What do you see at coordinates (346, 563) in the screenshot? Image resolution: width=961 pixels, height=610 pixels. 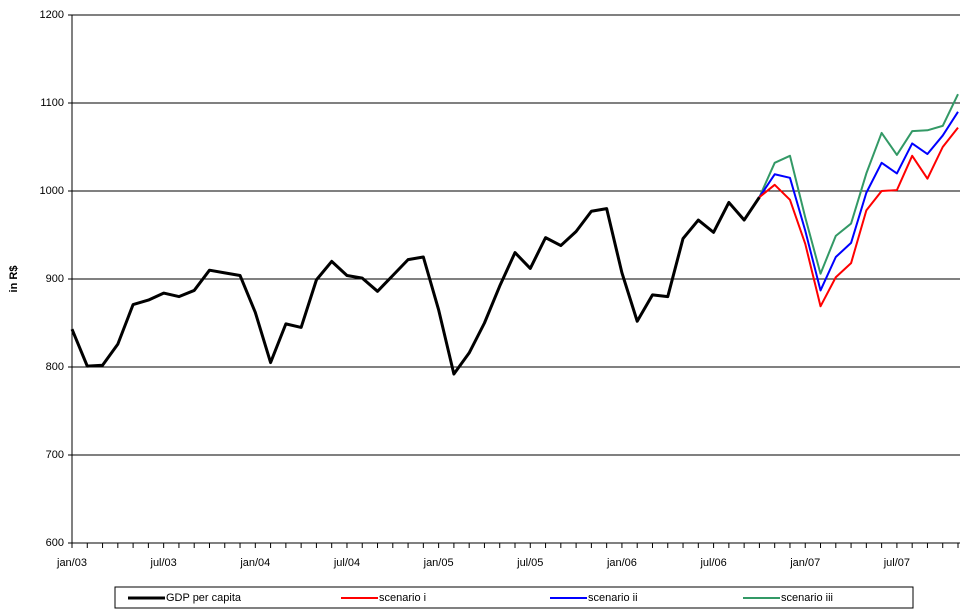 I see `x-tick-label: jul/04` at bounding box center [346, 563].